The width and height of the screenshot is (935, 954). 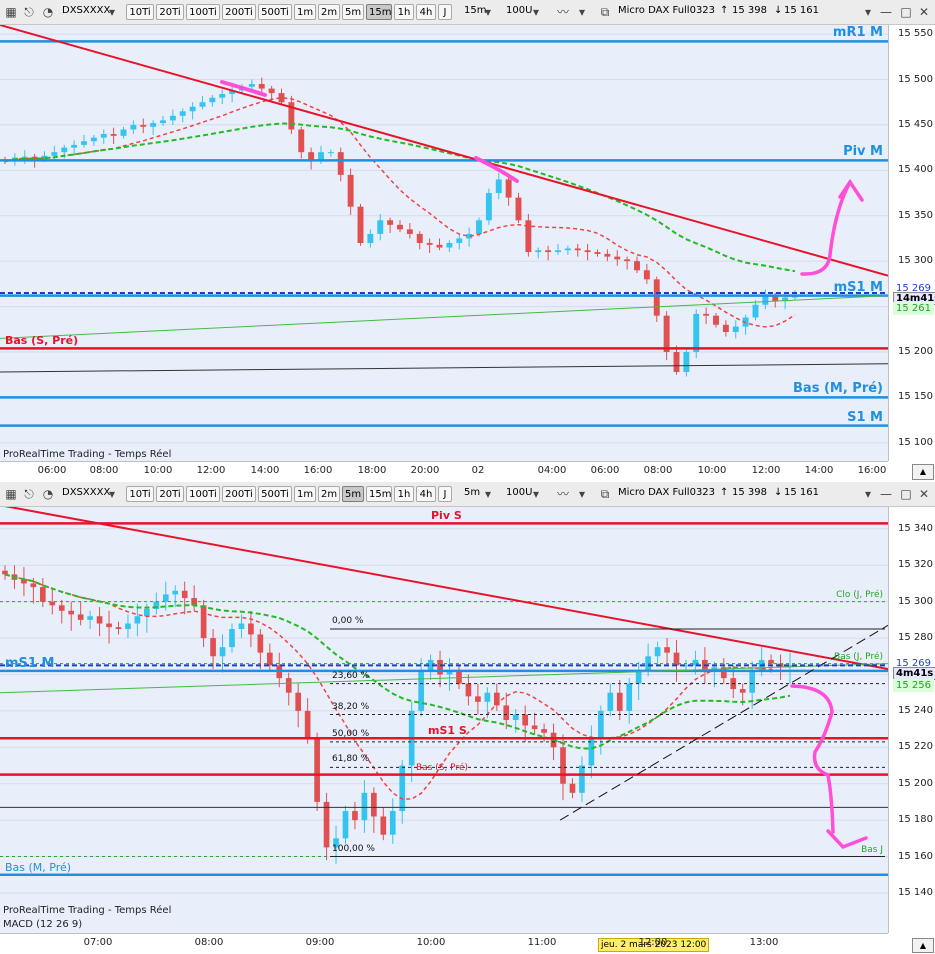 I want to click on level-label: S1 M, so click(x=865, y=417).